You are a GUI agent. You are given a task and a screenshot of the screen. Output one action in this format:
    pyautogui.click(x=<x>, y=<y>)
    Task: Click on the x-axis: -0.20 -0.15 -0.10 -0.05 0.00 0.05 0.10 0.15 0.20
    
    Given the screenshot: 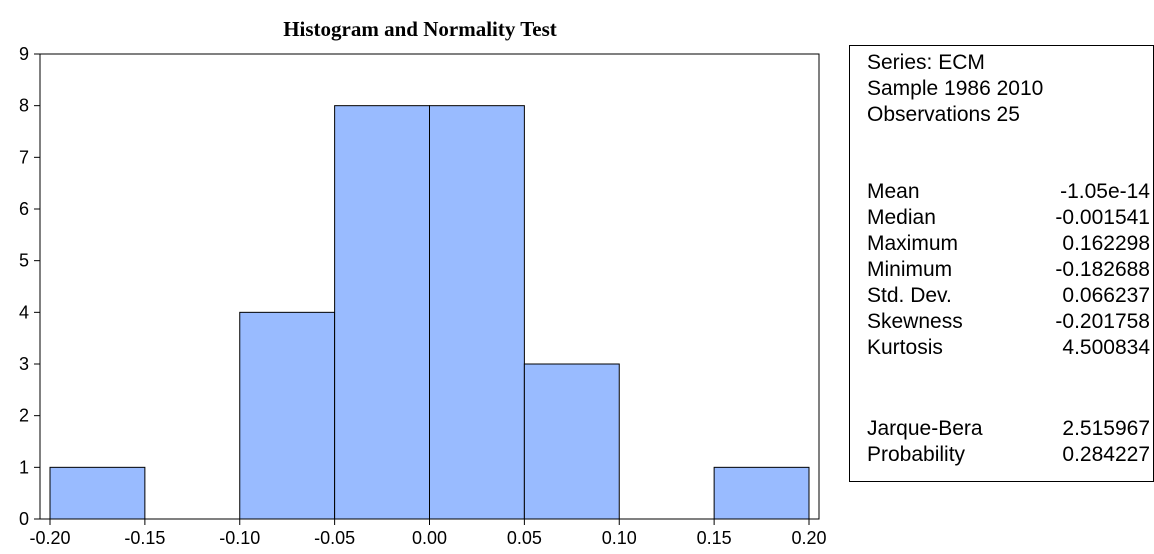 What is the action you would take?
    pyautogui.click(x=428, y=533)
    